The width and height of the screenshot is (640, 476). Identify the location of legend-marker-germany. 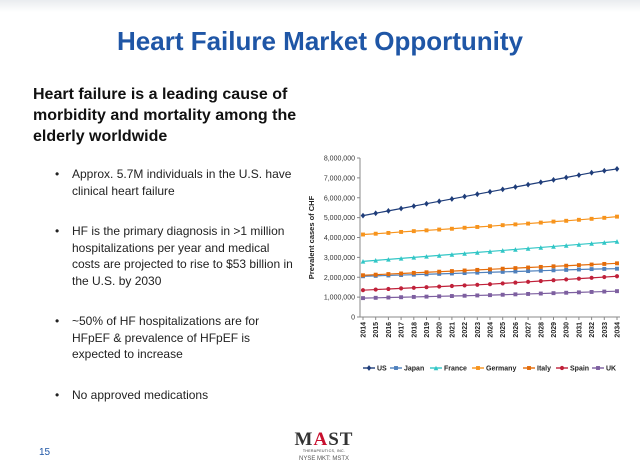
(478, 368).